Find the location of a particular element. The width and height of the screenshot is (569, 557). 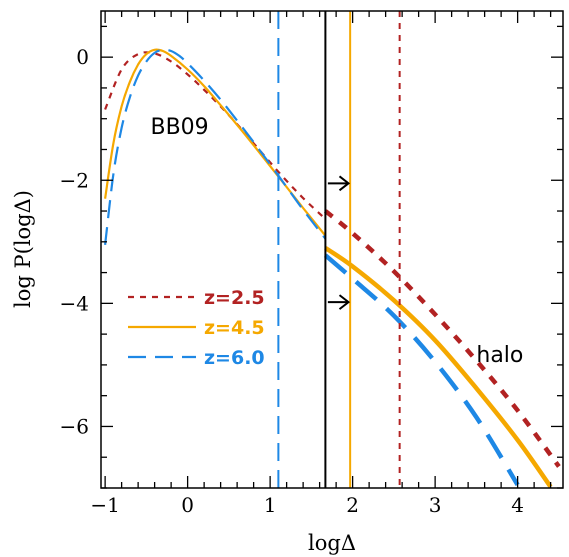

x-tick-label-2: 1 is located at coordinates (270, 505).